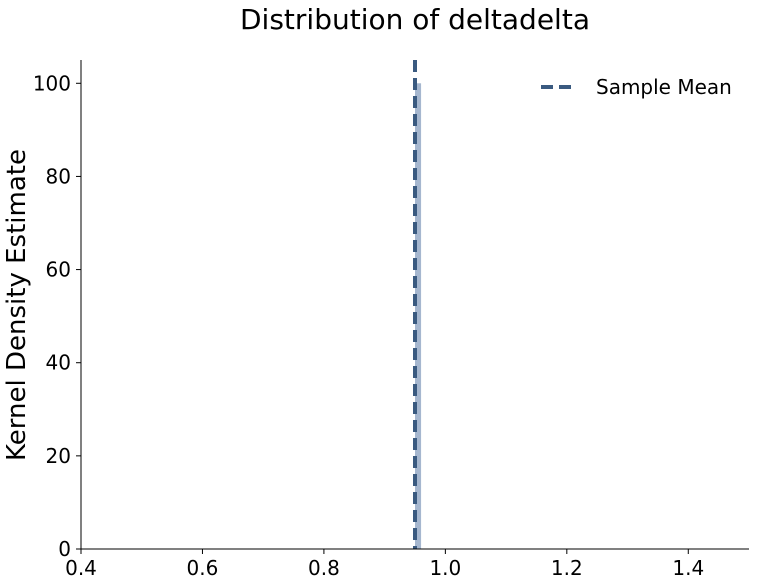  Describe the element at coordinates (384, 564) in the screenshot. I see `x-ticks: 0.4 0.6 0.8 1.0 1.2 1.4` at that location.